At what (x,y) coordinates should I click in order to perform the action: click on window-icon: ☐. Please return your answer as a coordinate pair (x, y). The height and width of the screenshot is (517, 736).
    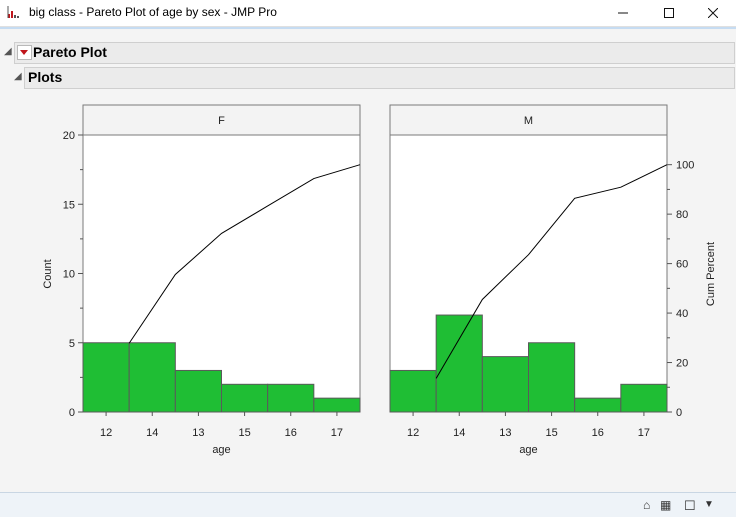
    Looking at the image, I should click on (690, 505).